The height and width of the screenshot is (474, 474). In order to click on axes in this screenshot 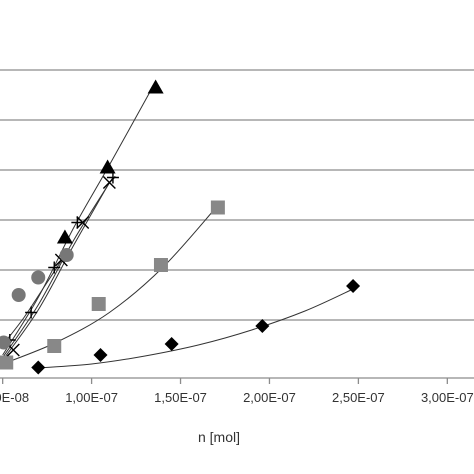, I will do `click(237, 380)`.